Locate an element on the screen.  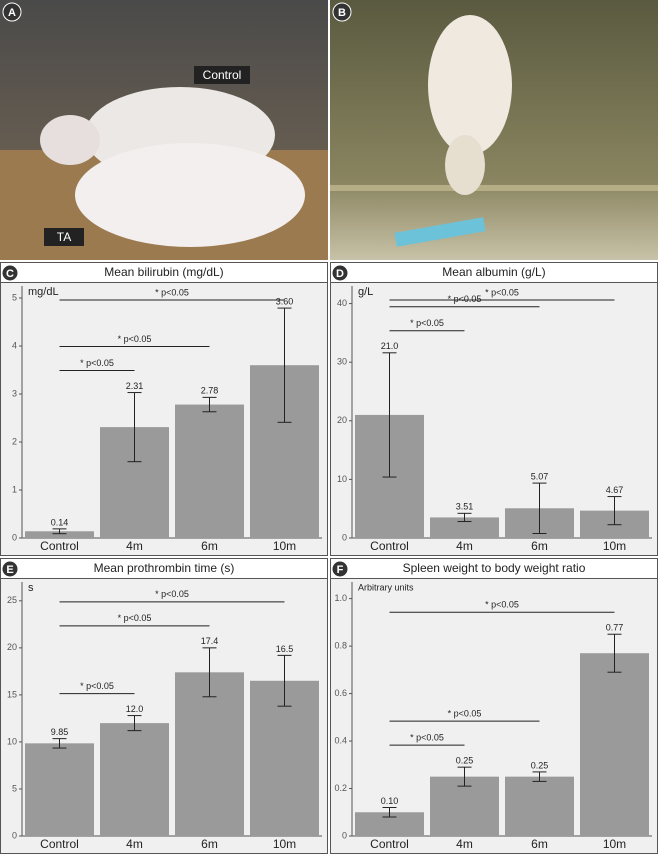
value-label: 12.0 is located at coordinates (135, 709).